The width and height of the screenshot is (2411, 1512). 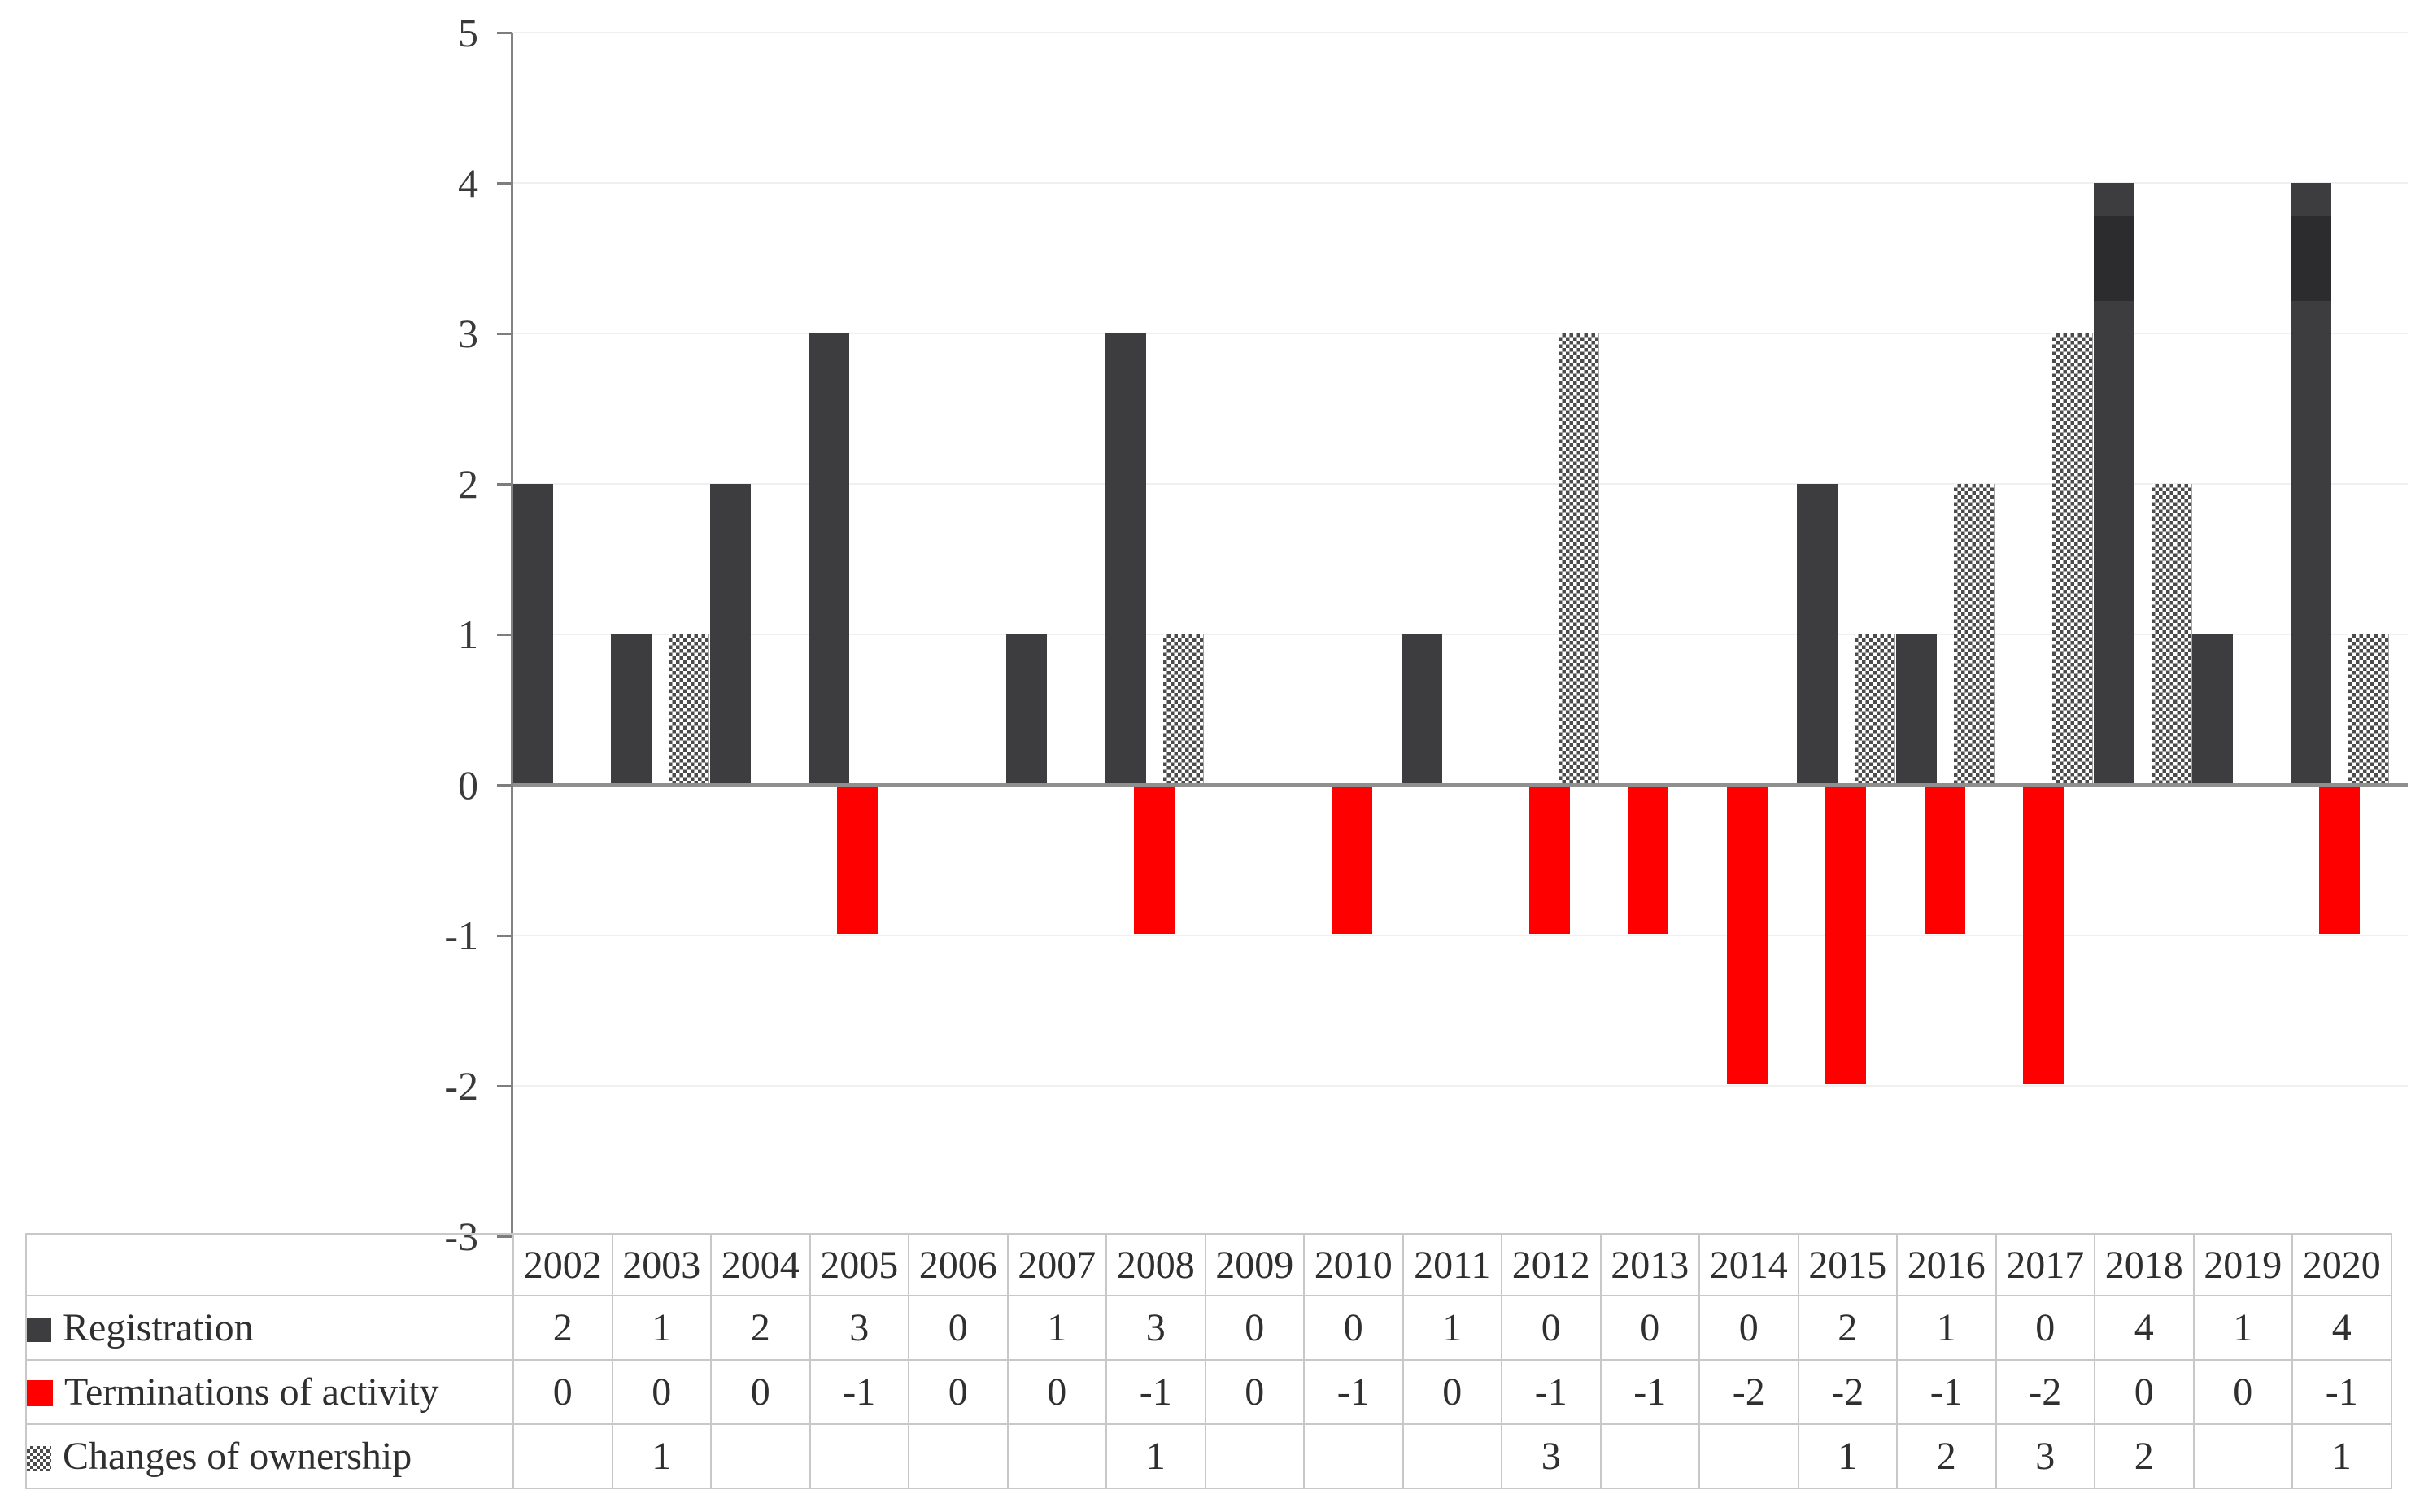 What do you see at coordinates (1749, 1456) in the screenshot?
I see `cell-changes-2014` at bounding box center [1749, 1456].